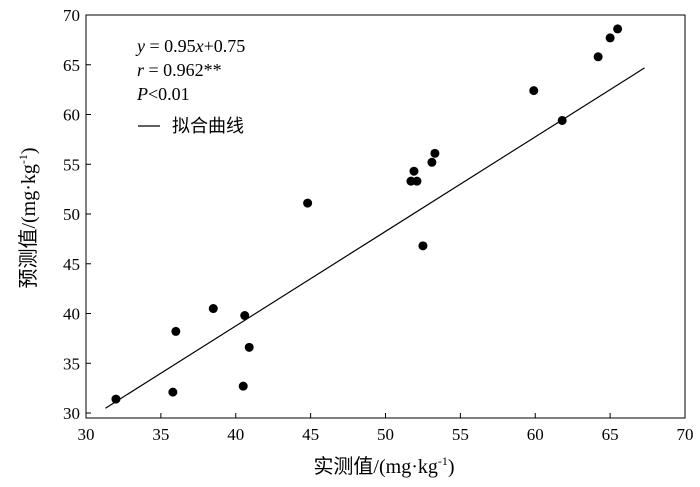 This screenshot has height=487, width=700. I want to click on x-axis-title-sup: -1, so click(443, 461).